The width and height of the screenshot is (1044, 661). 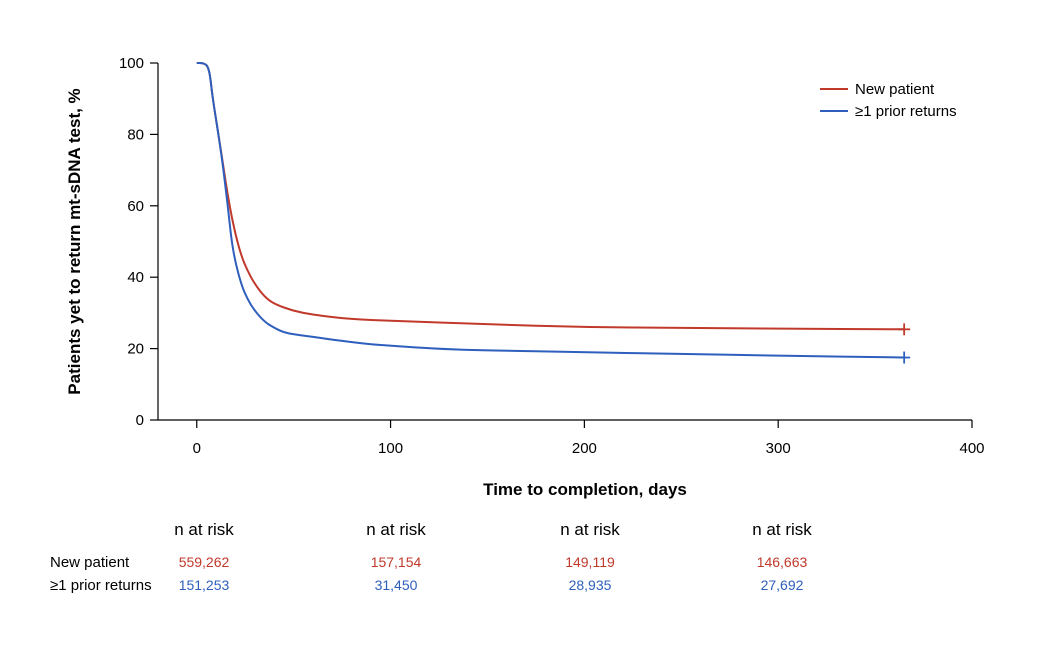 What do you see at coordinates (140, 420) in the screenshot?
I see `y-tick-label: 0` at bounding box center [140, 420].